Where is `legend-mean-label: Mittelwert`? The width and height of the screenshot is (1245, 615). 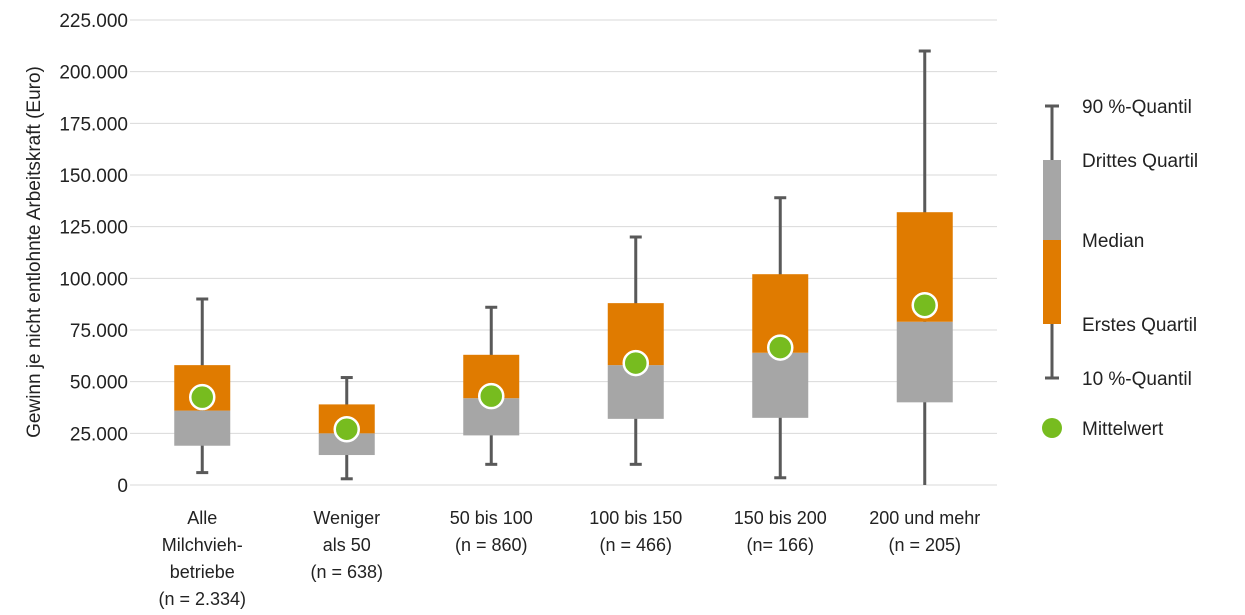 legend-mean-label: Mittelwert is located at coordinates (1123, 429).